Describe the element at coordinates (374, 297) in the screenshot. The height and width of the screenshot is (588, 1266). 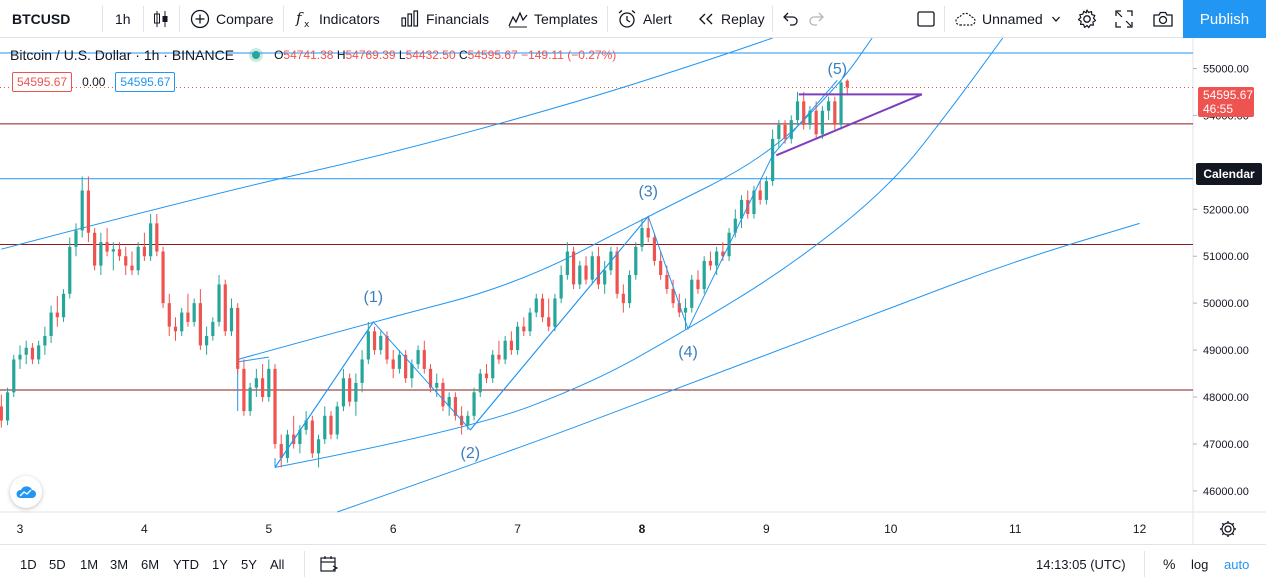
I see `wave-label: (1)` at that location.